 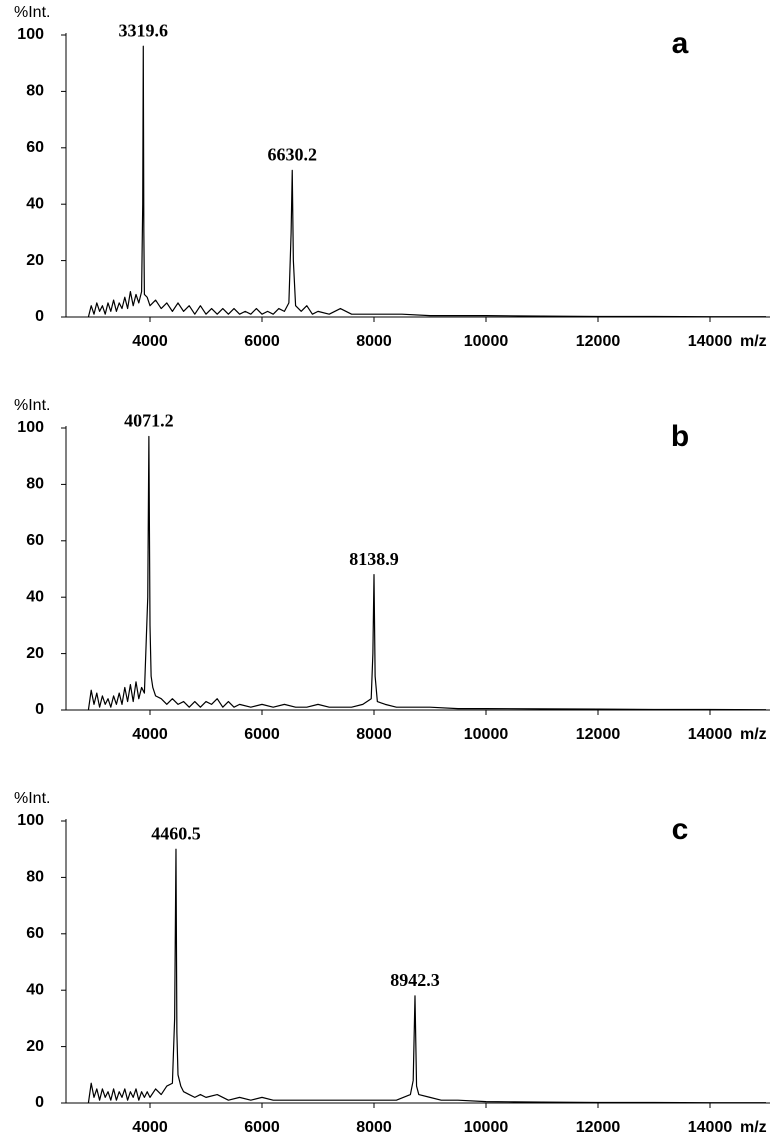 What do you see at coordinates (149, 421) in the screenshot?
I see `peak-label: 4071.2` at bounding box center [149, 421].